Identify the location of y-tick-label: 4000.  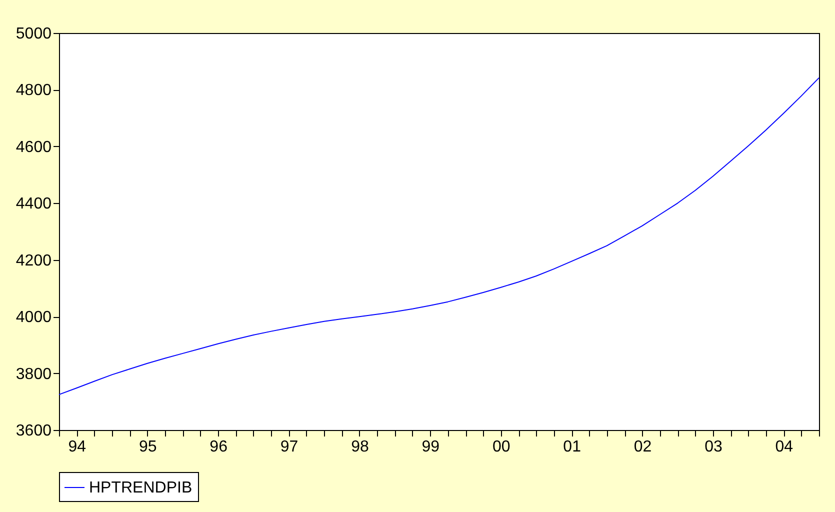
(34, 317).